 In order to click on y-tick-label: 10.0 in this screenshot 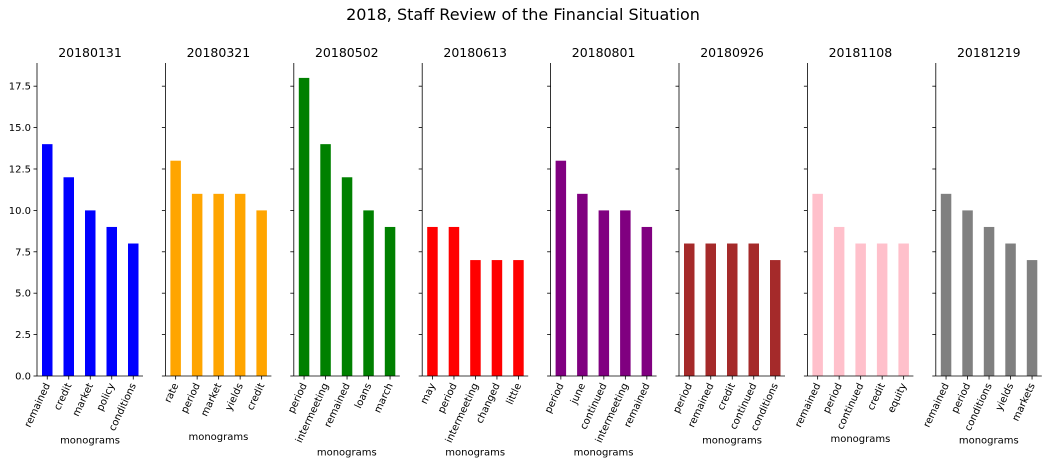, I will do `click(20, 211)`.